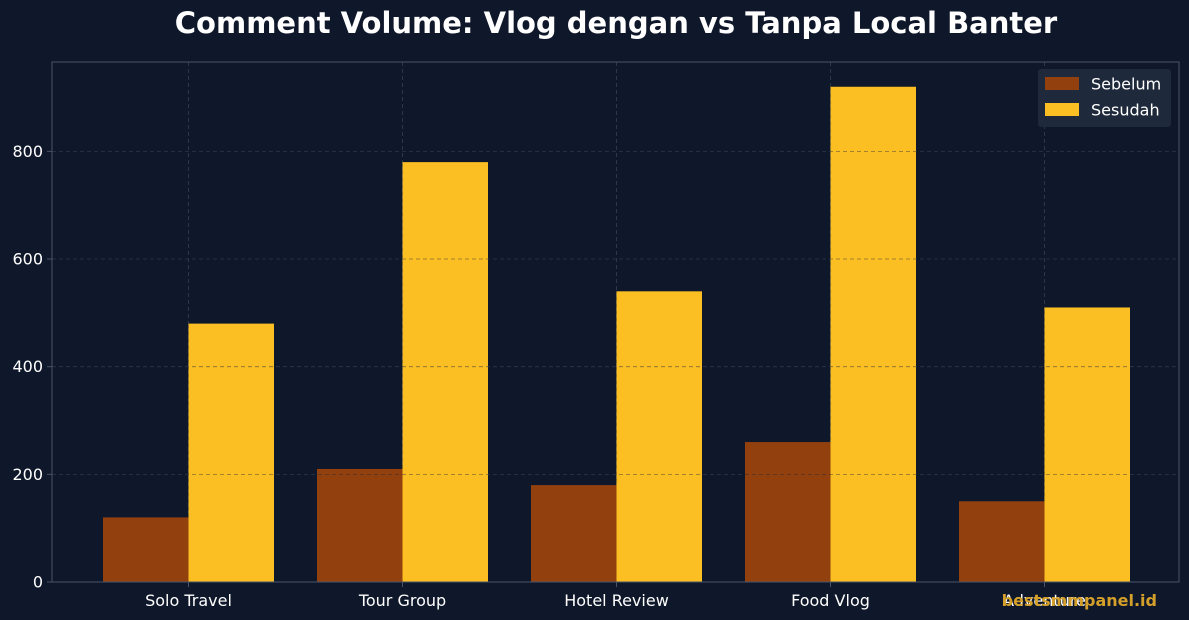 The image size is (1189, 620). I want to click on bar-sebelum-tour-group, so click(360, 525).